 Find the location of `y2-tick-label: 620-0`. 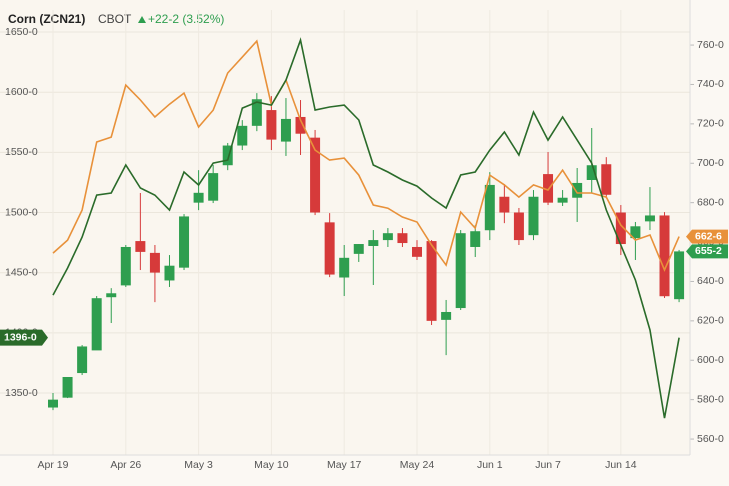

y2-tick-label: 620-0 is located at coordinates (710, 321).